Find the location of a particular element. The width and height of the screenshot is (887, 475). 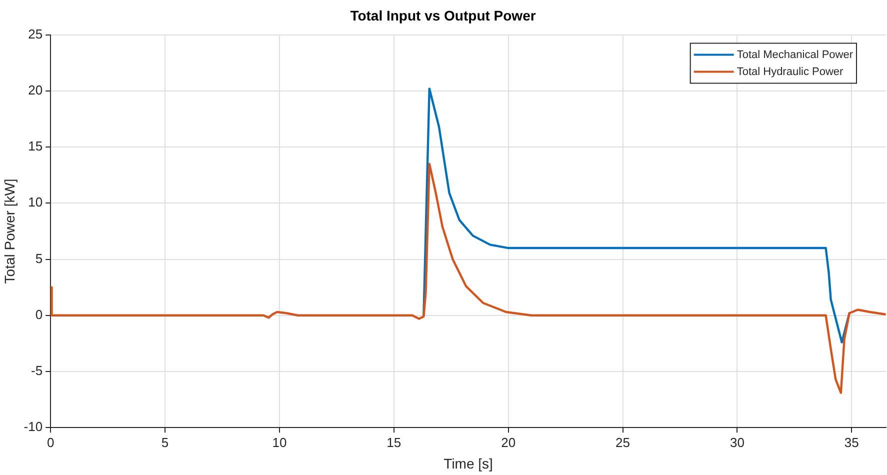

y-tick-label: -10 is located at coordinates (33, 426).